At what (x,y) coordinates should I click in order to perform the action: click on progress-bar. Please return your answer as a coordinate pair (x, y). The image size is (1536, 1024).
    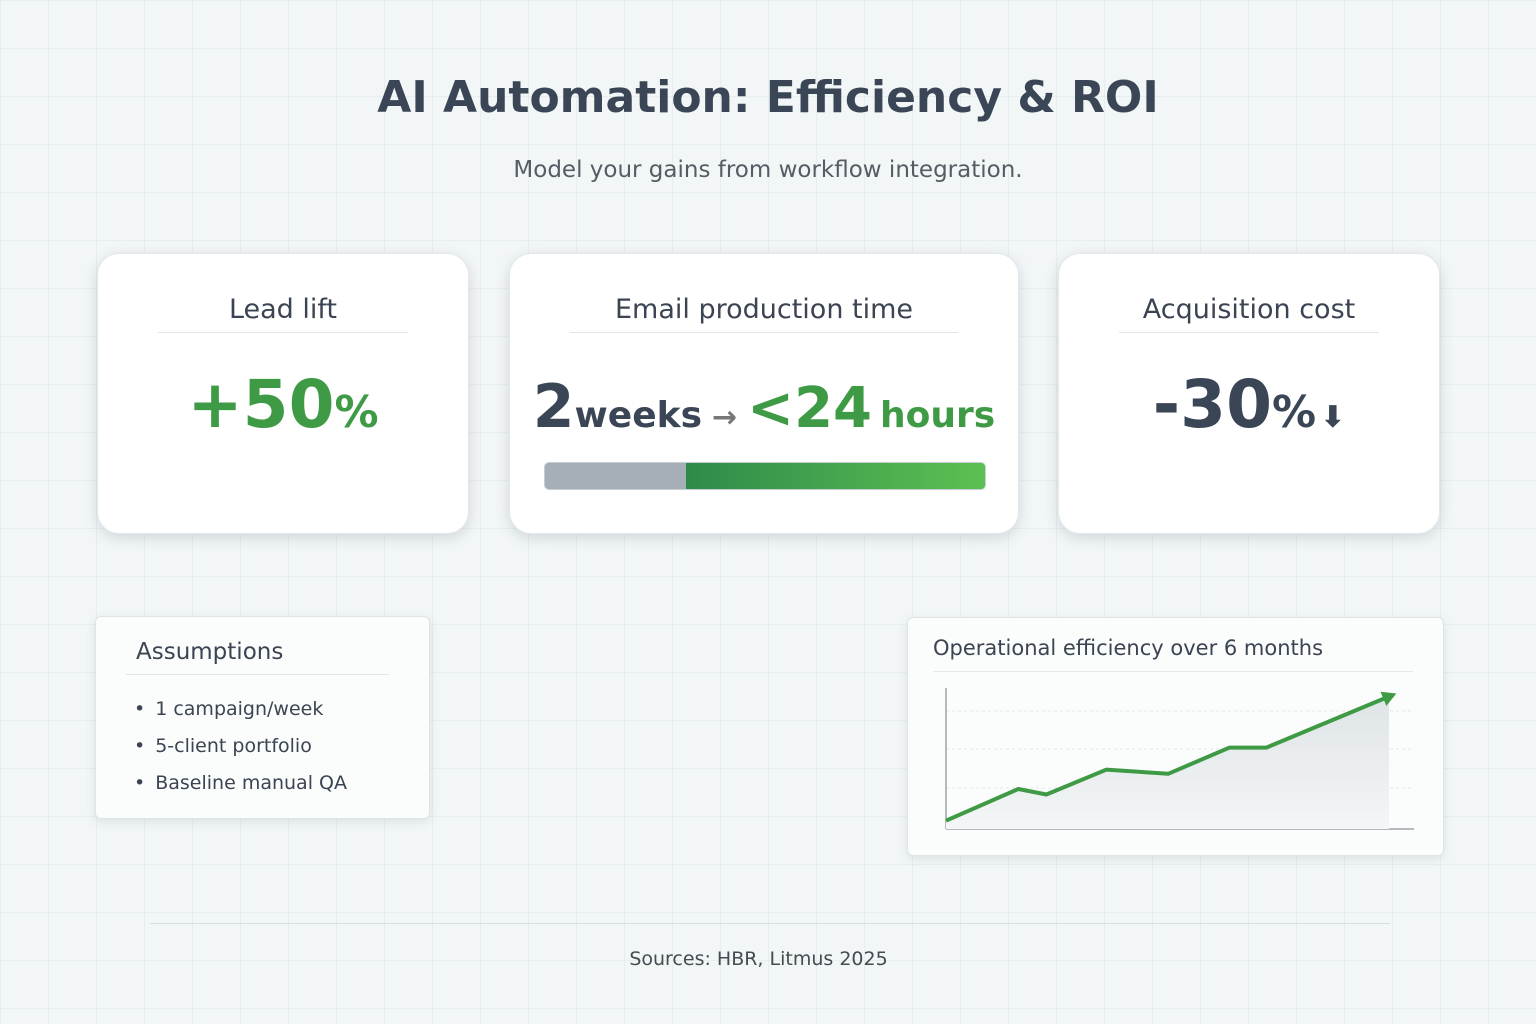
    Looking at the image, I should click on (765, 476).